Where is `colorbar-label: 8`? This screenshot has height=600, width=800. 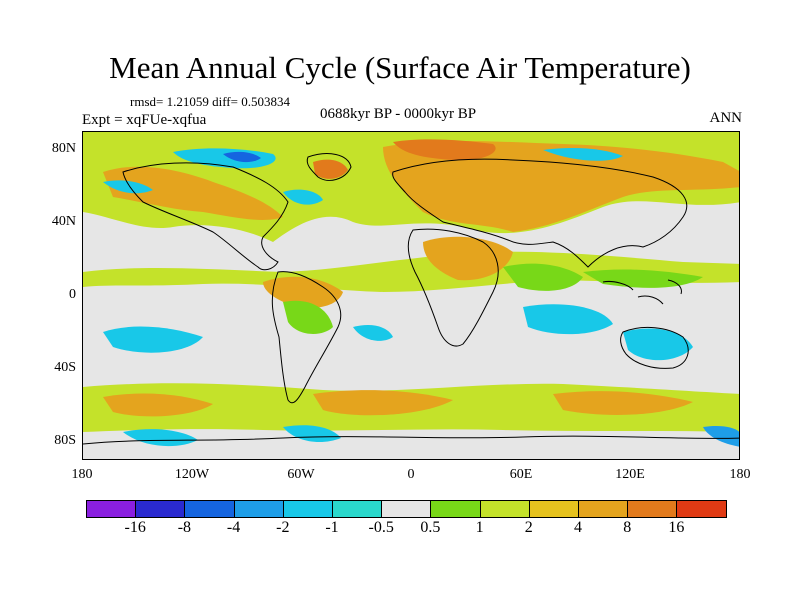
colorbar-label: 8 is located at coordinates (627, 527).